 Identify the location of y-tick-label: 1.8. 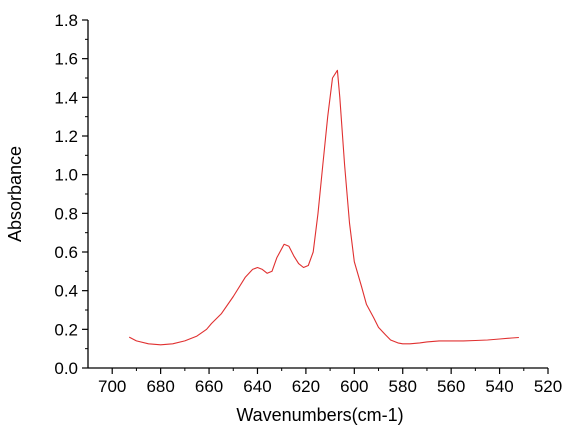
(66, 20).